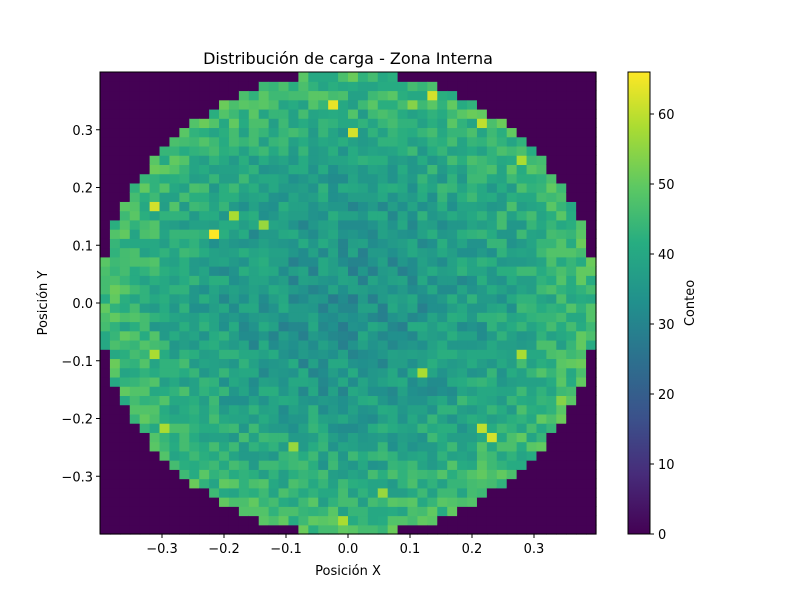 Image resolution: width=800 pixels, height=600 pixels. What do you see at coordinates (662, 535) in the screenshot?
I see `colorbar-tick-label: 0` at bounding box center [662, 535].